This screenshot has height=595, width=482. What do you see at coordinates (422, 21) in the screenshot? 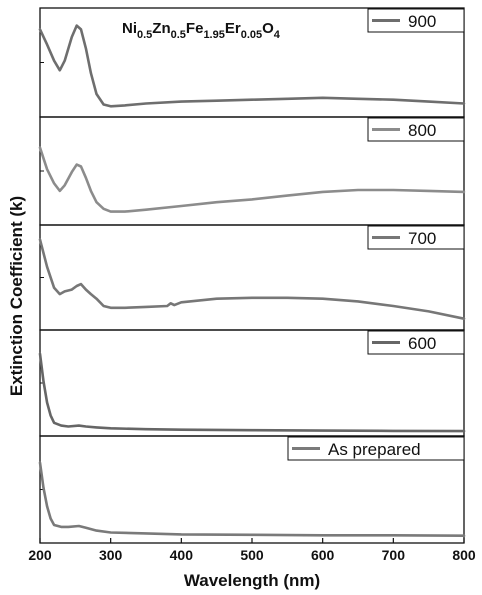
I see `legend-label: 900` at bounding box center [422, 21].